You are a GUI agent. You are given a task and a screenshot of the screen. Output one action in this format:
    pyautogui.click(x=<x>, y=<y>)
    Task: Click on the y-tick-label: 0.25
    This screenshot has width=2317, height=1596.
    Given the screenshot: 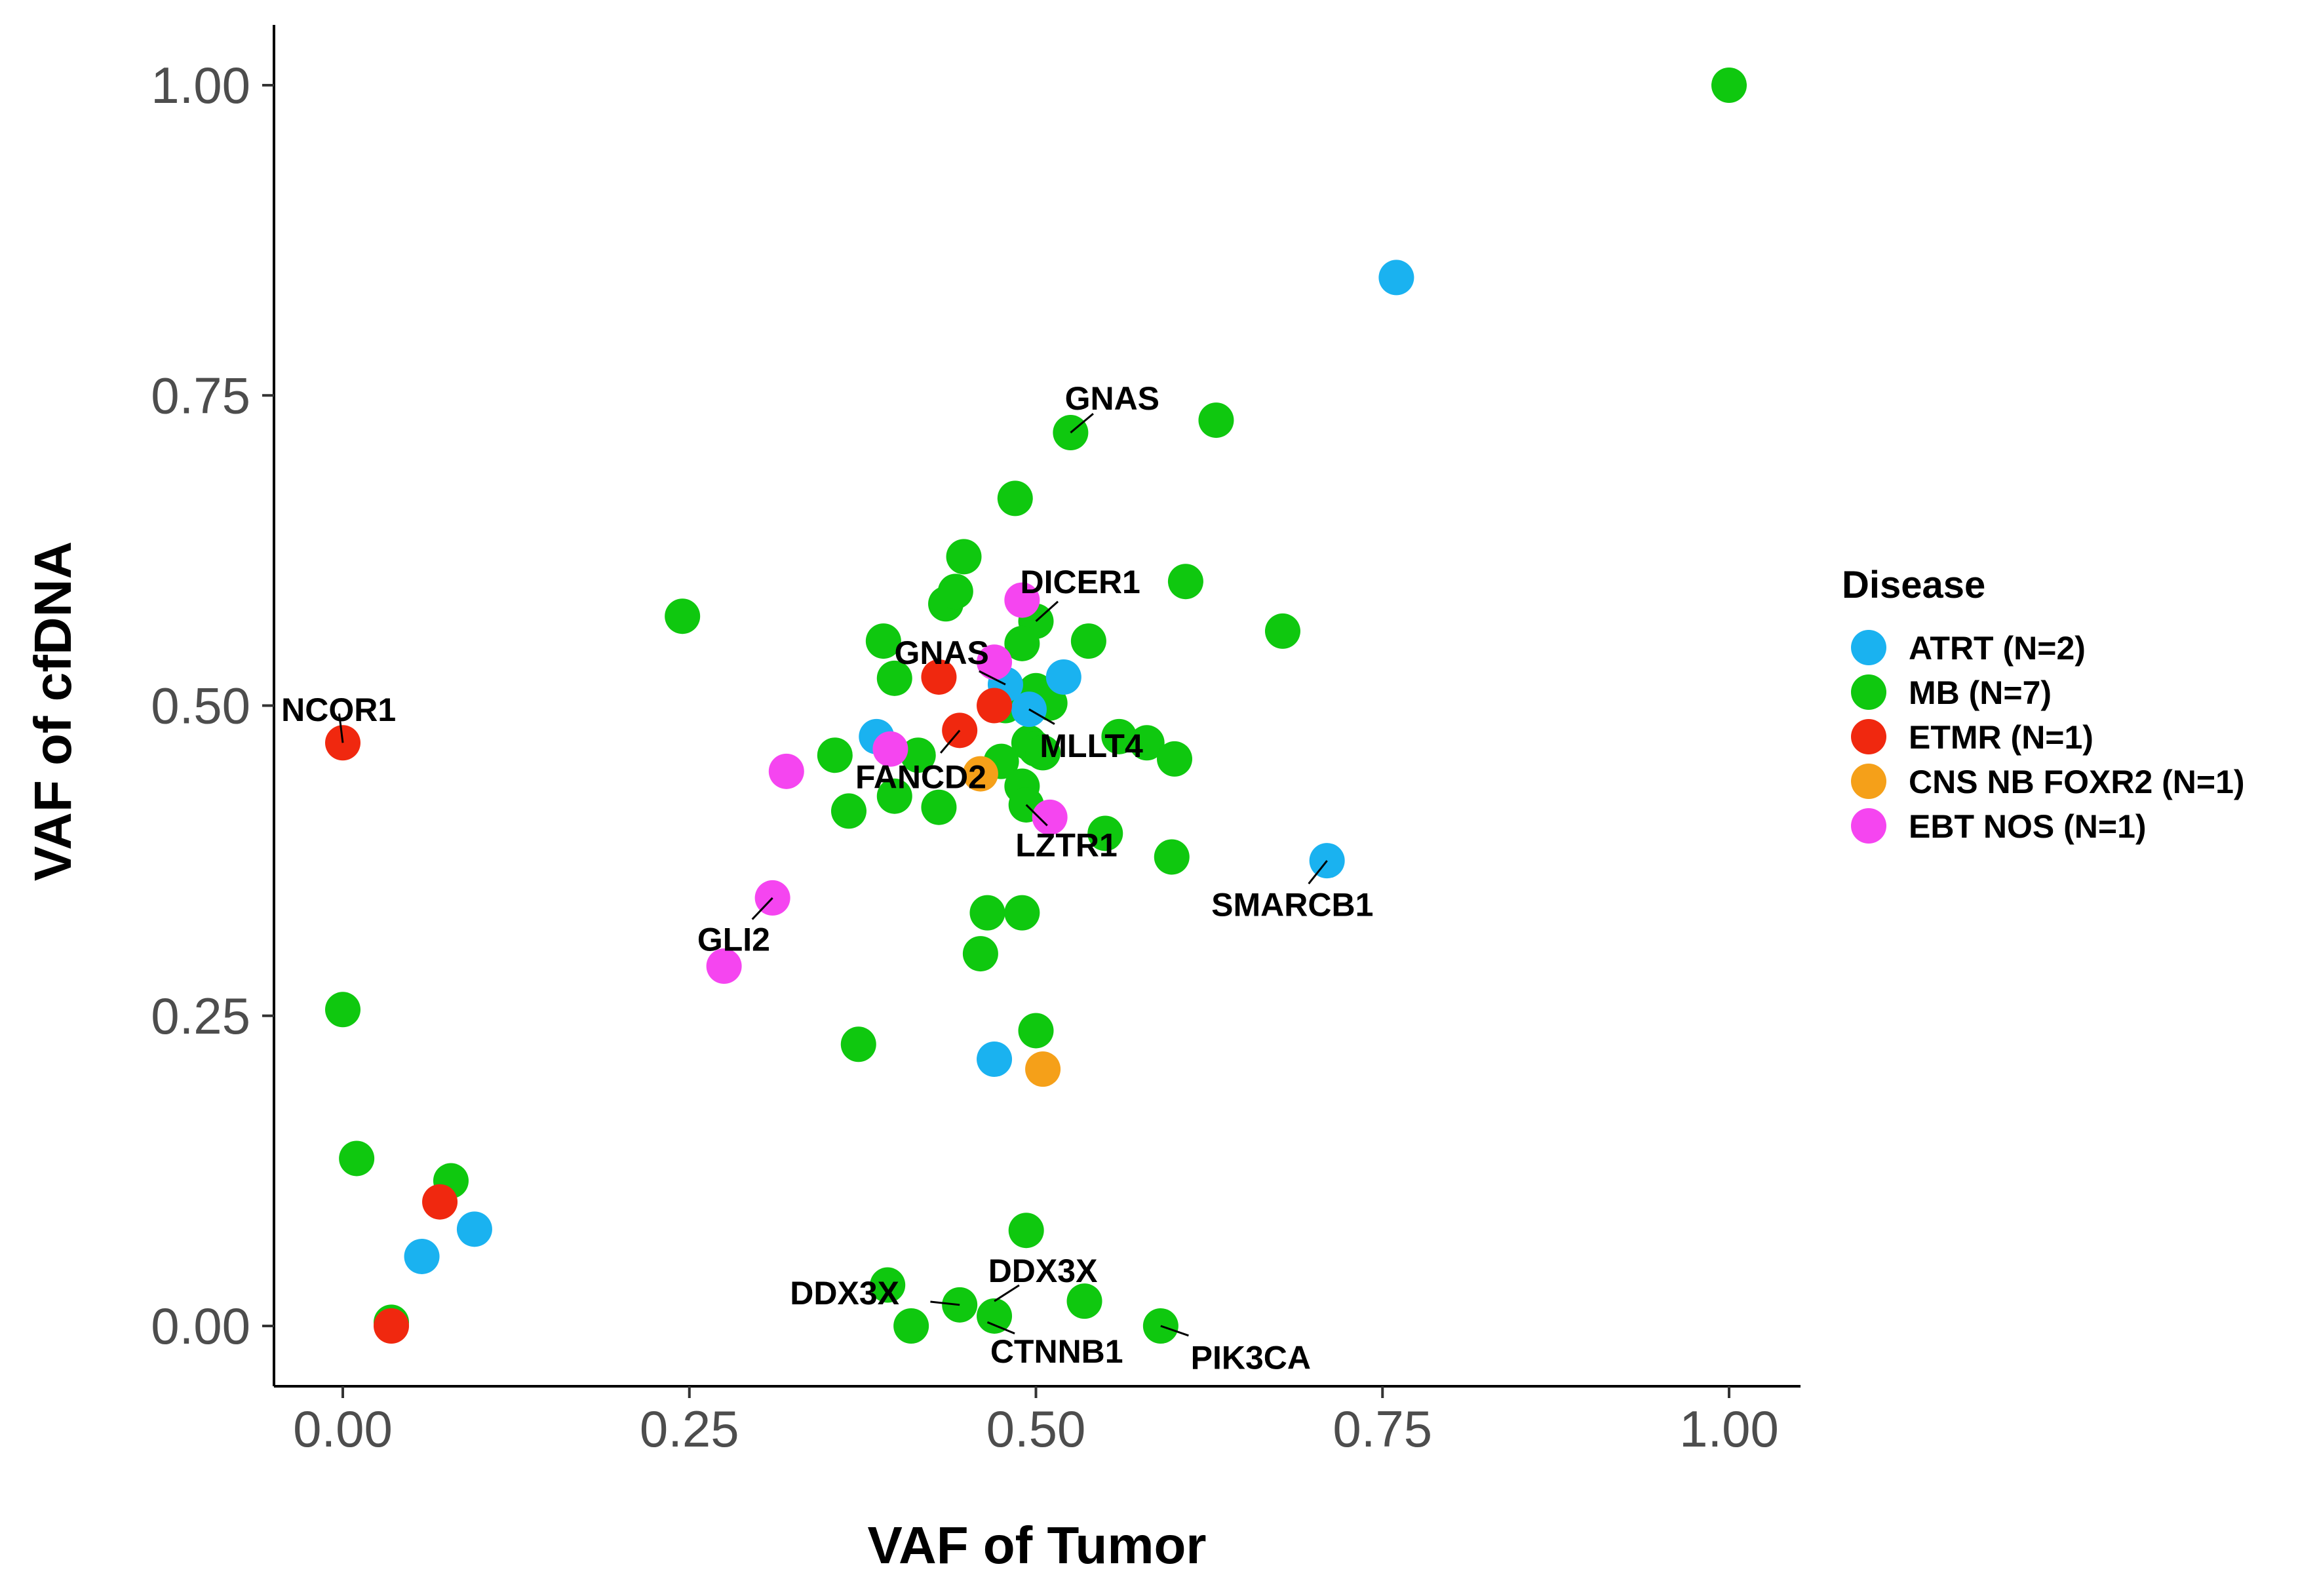 What is the action you would take?
    pyautogui.click(x=201, y=1016)
    